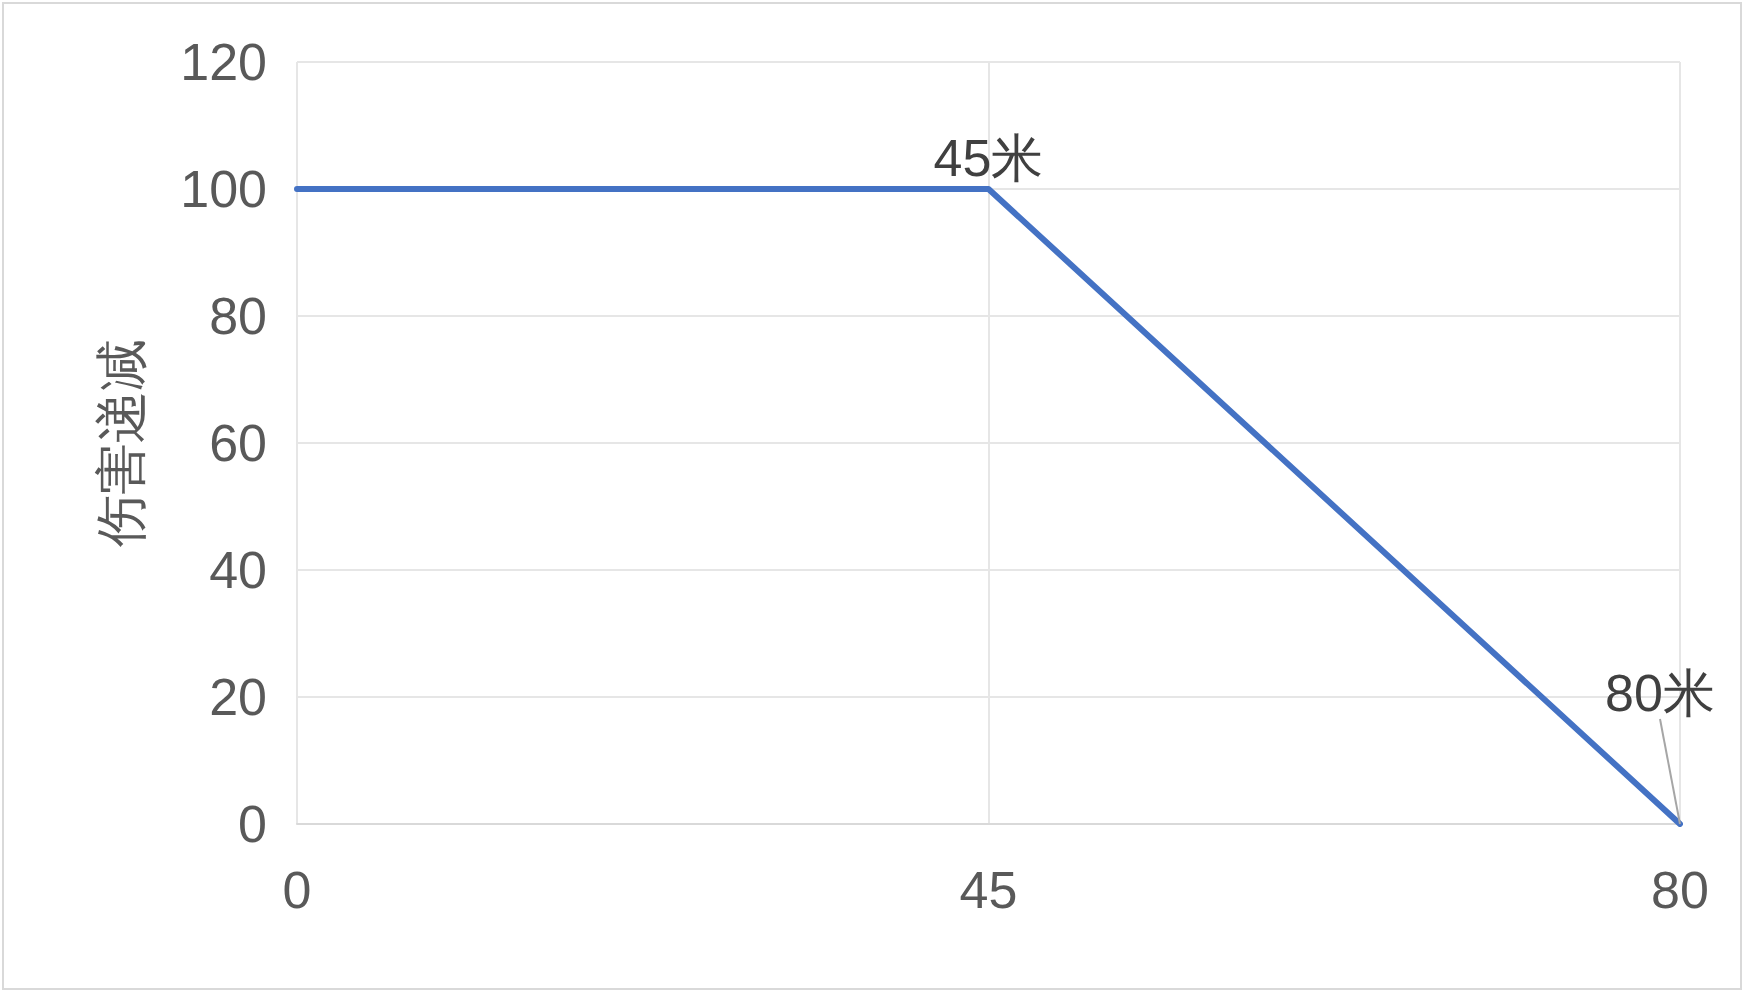  What do you see at coordinates (988, 157) in the screenshot?
I see `annotation: 45米` at bounding box center [988, 157].